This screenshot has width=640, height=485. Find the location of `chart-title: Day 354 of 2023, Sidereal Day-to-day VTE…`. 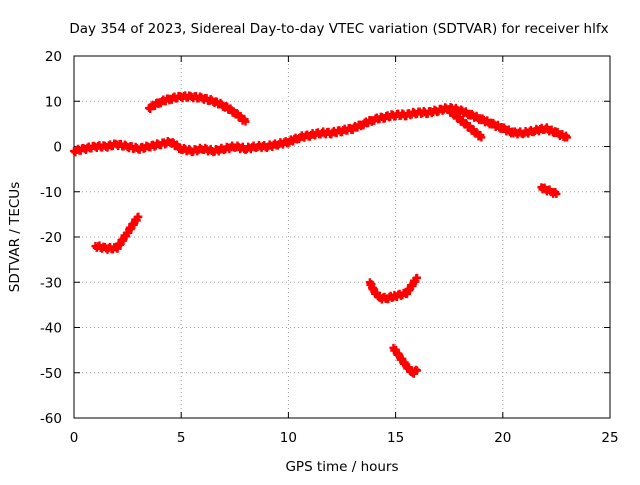

chart-title: Day 354 of 2023, Sidereal Day-to-day VTE… is located at coordinates (338, 29).